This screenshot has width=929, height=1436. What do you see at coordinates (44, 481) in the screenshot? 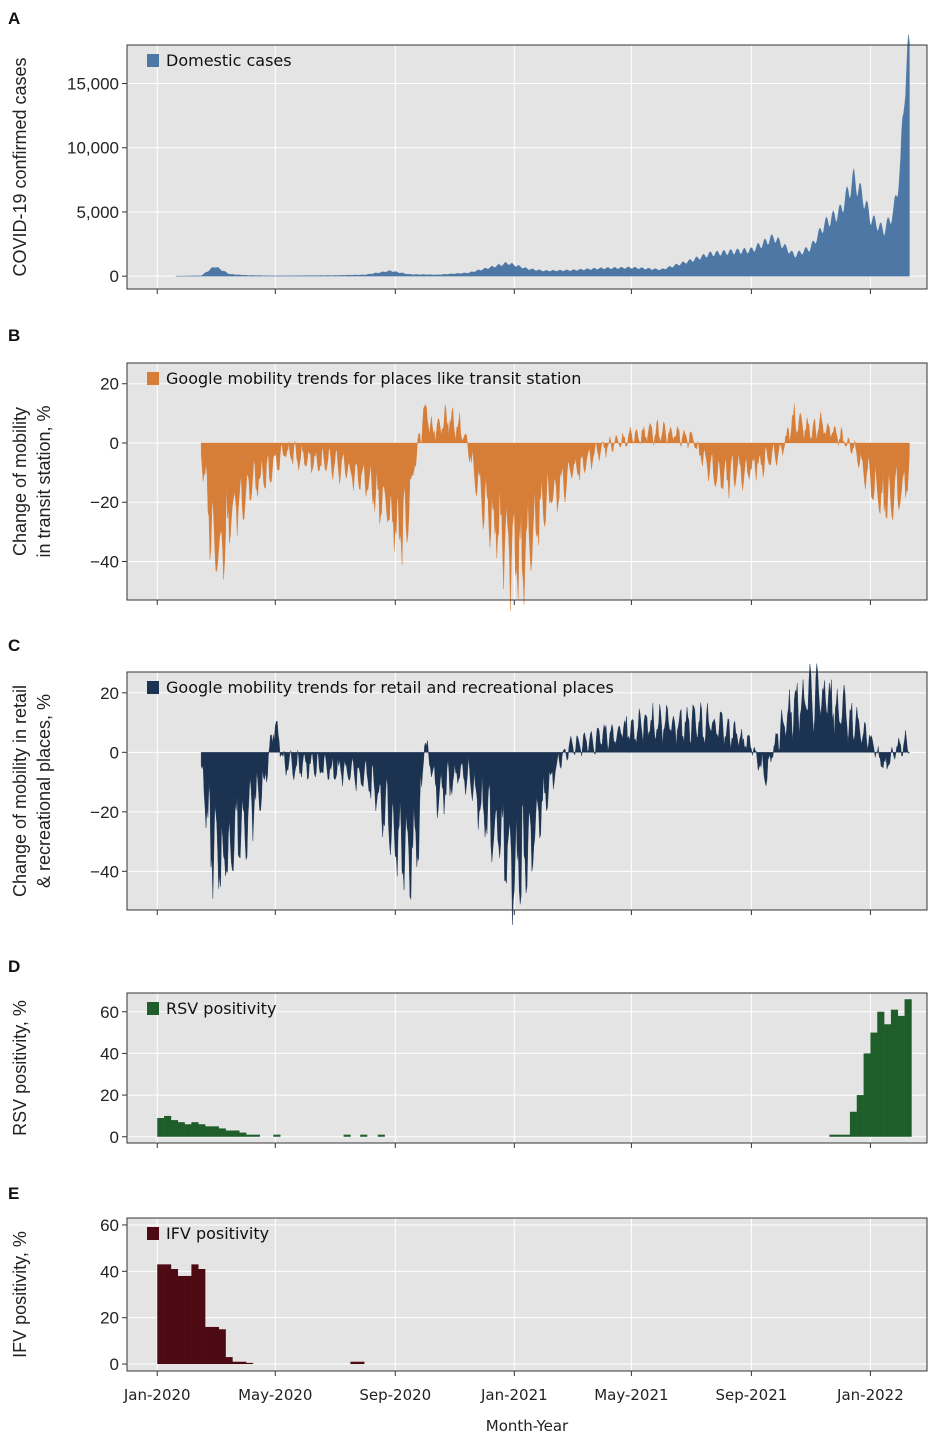
I see `y-axis-title-line: in transit station, %` at bounding box center [44, 481].